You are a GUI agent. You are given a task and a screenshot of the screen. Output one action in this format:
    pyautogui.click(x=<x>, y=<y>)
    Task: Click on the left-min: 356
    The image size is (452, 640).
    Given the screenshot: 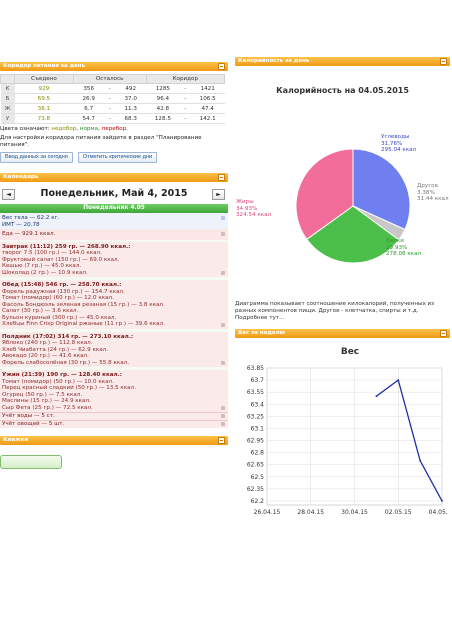 What is the action you would take?
    pyautogui.click(x=89, y=88)
    